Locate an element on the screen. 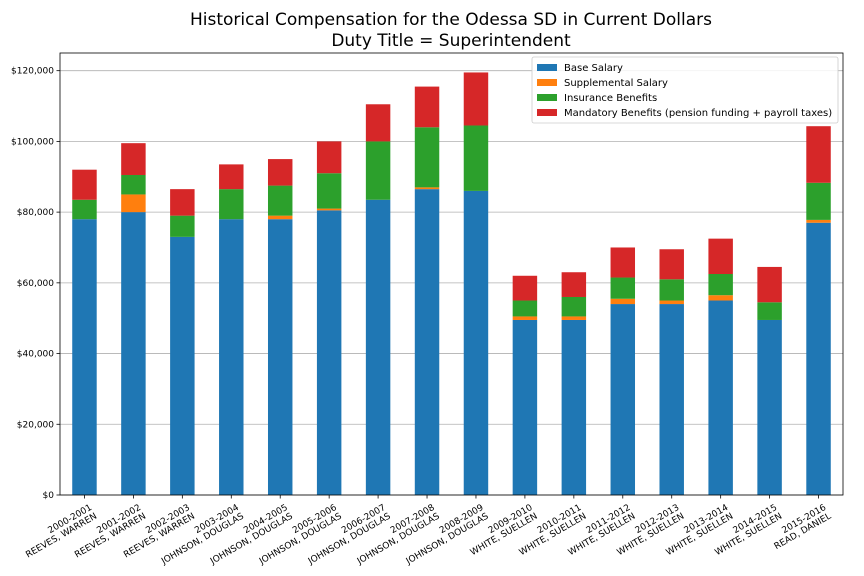  legend-label: Supplemental Salary is located at coordinates (616, 83).